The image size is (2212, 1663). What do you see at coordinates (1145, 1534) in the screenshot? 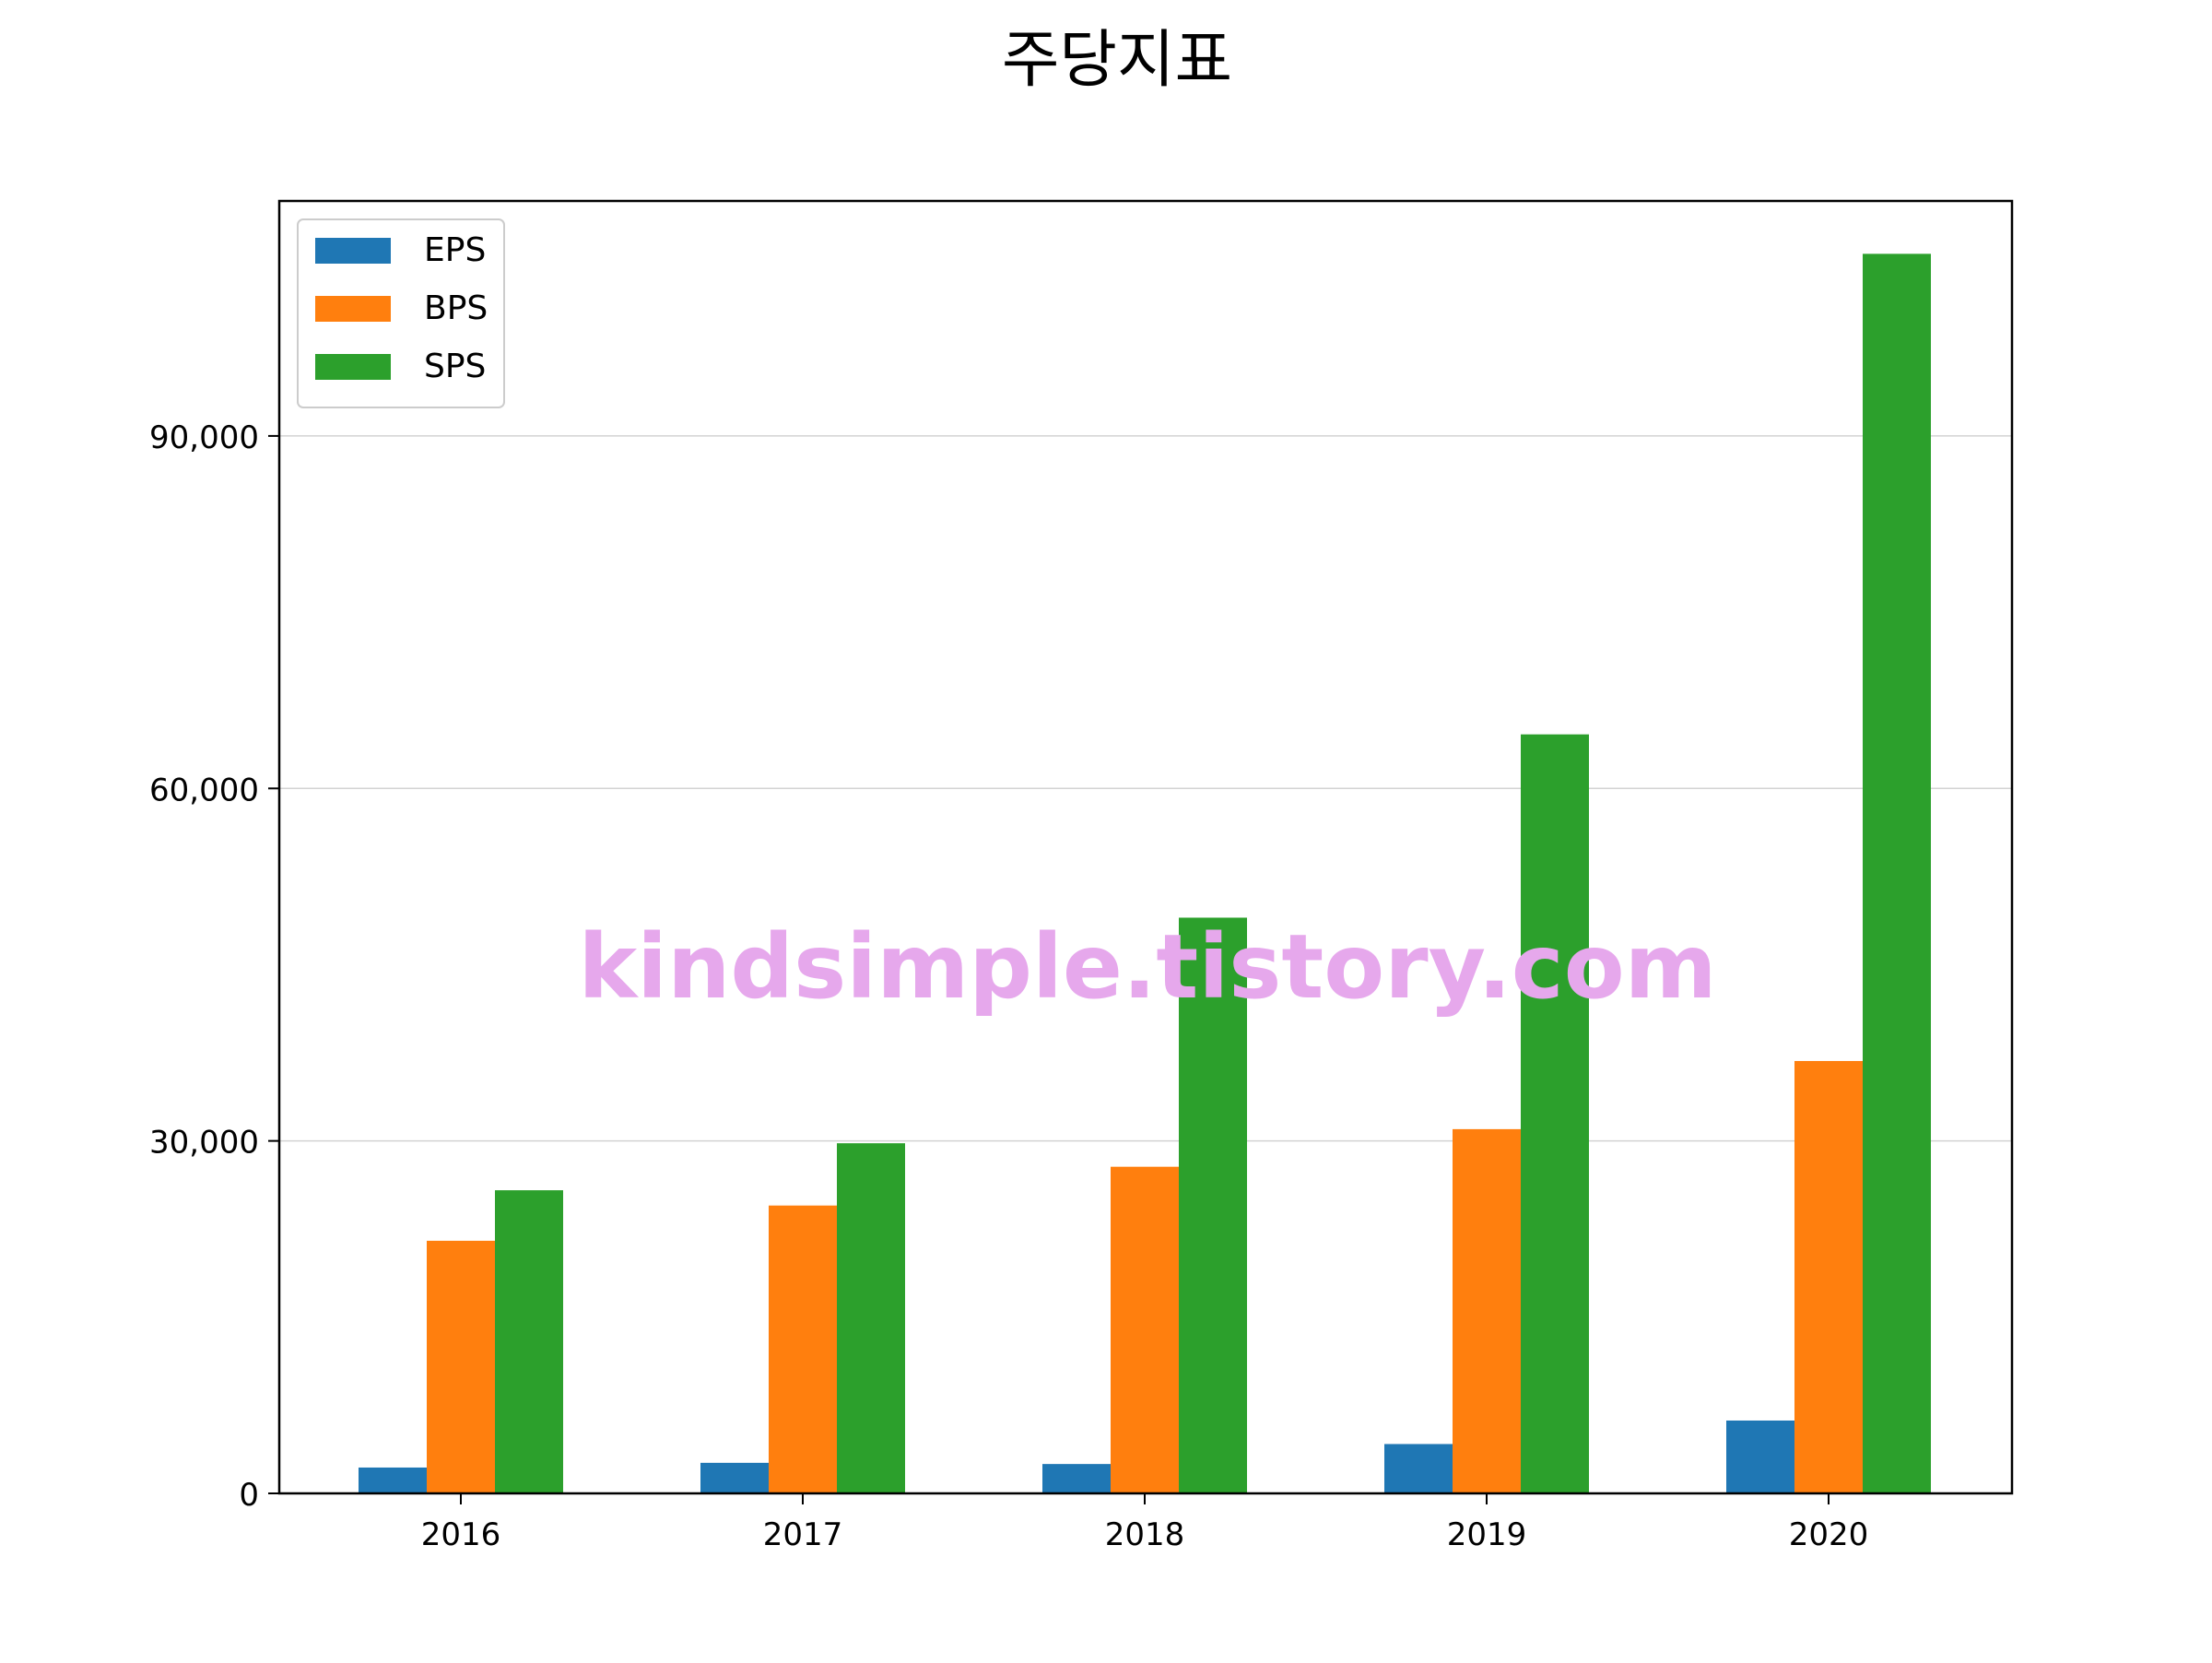
I see `x-tick-label: 2018` at bounding box center [1145, 1534].